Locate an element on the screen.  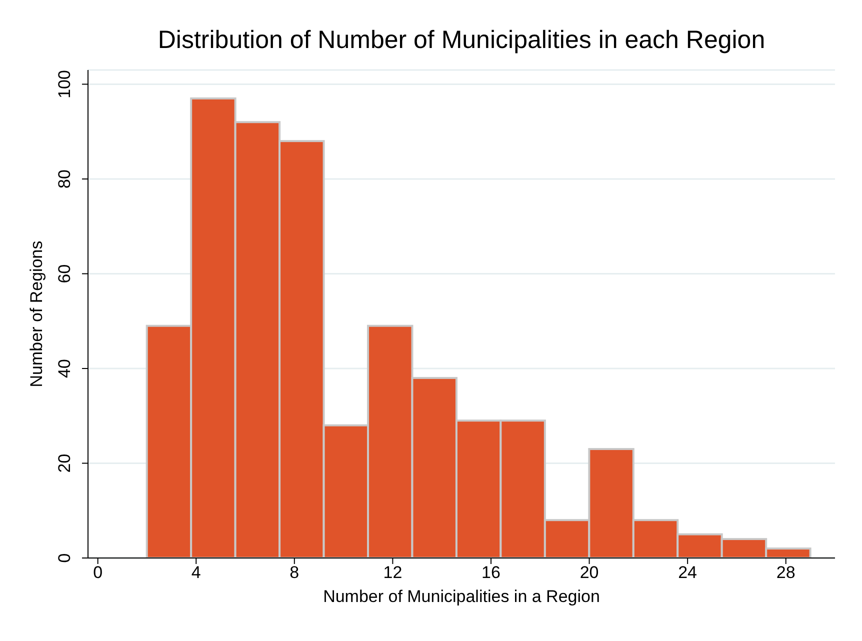
x-tick-label: 12 is located at coordinates (392, 572).